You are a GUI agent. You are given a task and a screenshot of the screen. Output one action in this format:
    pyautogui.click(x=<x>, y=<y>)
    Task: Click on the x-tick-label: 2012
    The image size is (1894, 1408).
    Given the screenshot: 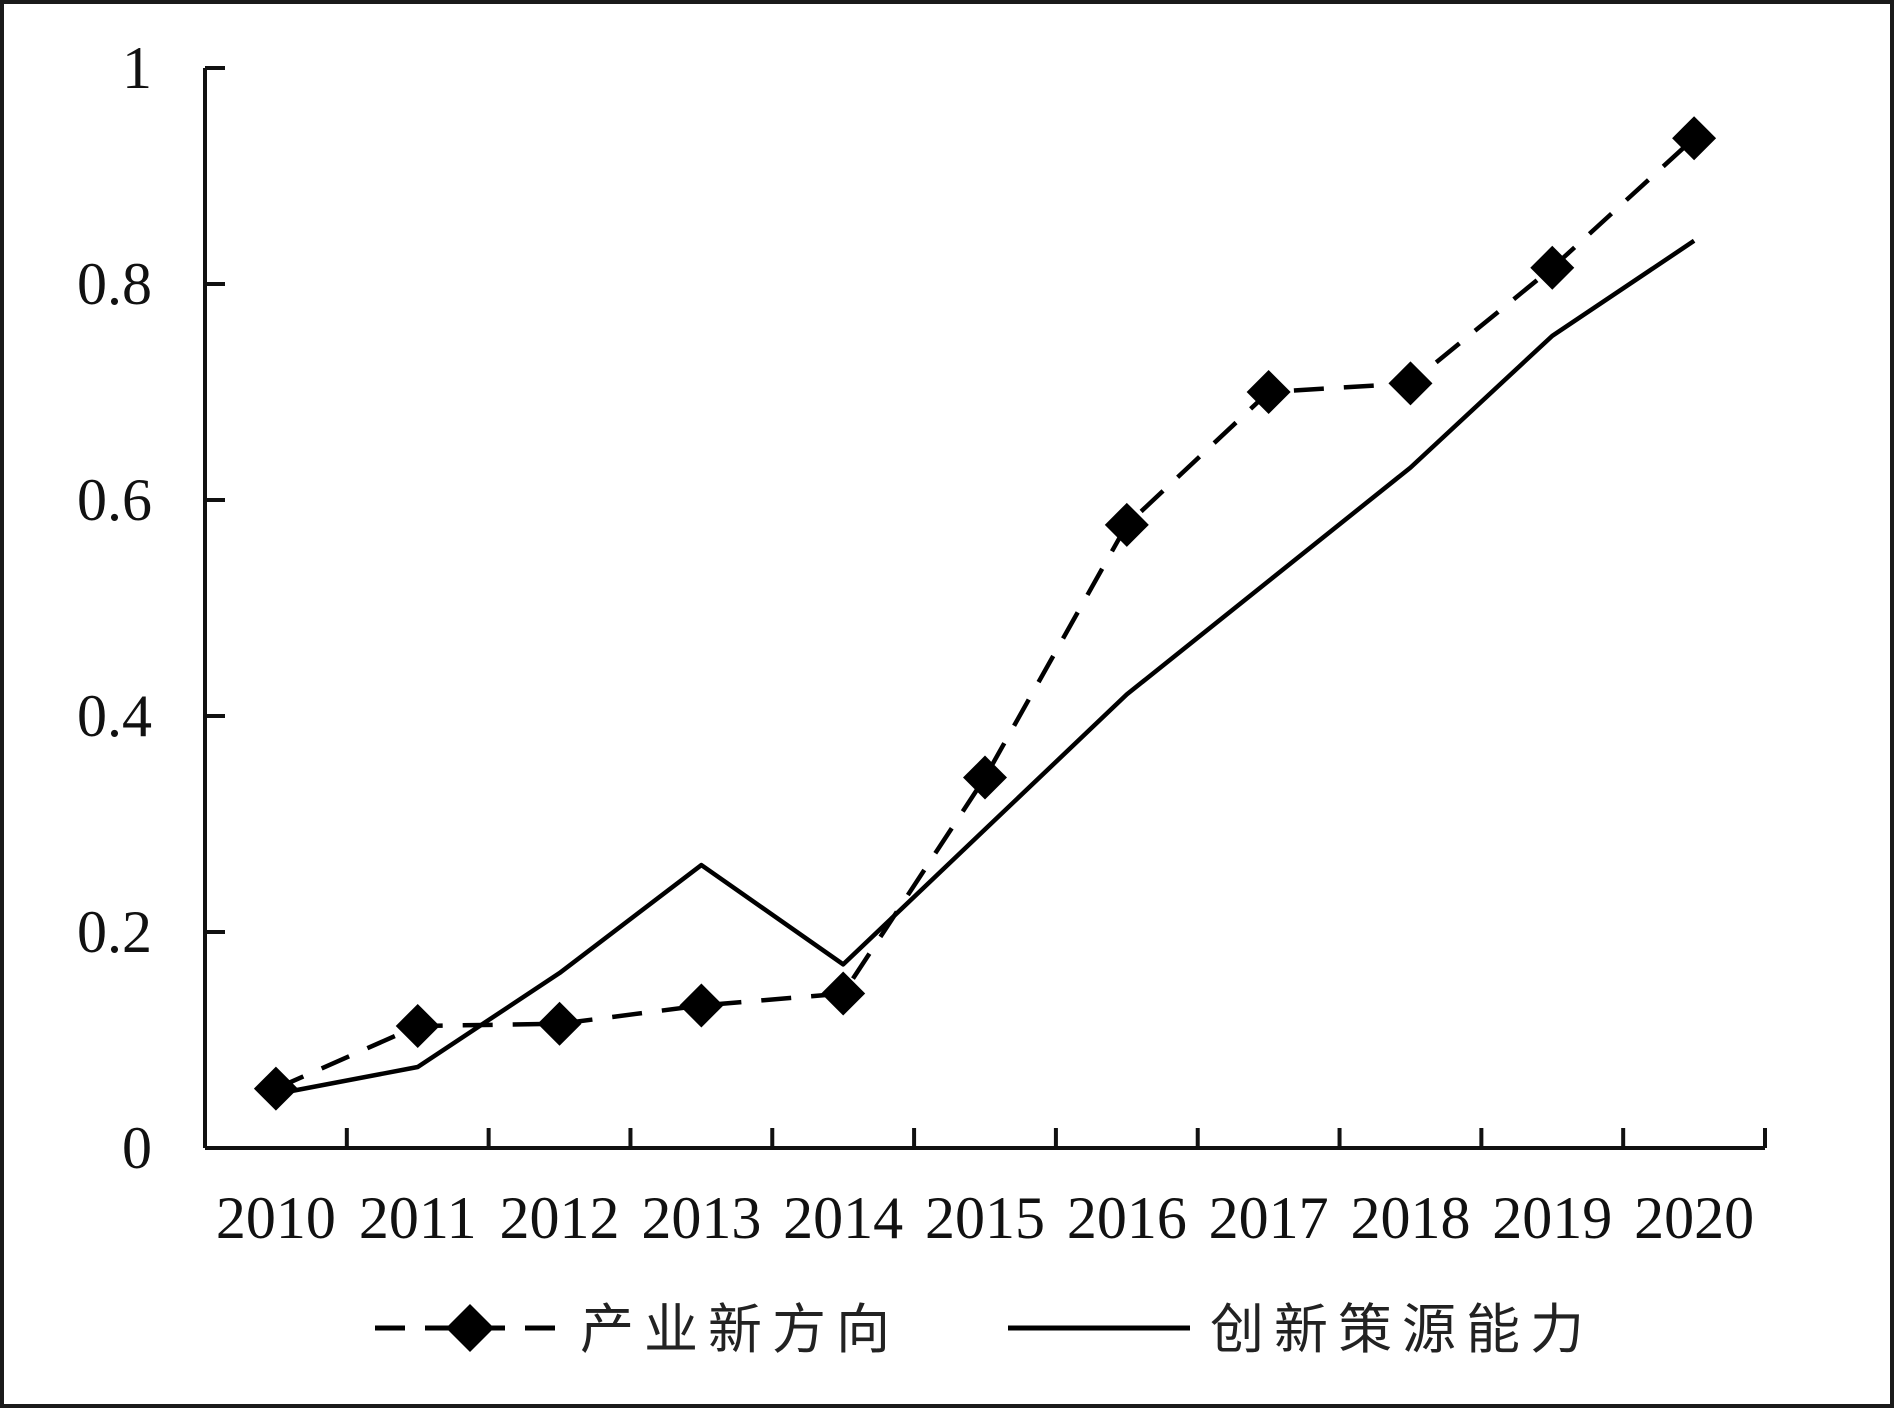 What is the action you would take?
    pyautogui.click(x=560, y=1218)
    